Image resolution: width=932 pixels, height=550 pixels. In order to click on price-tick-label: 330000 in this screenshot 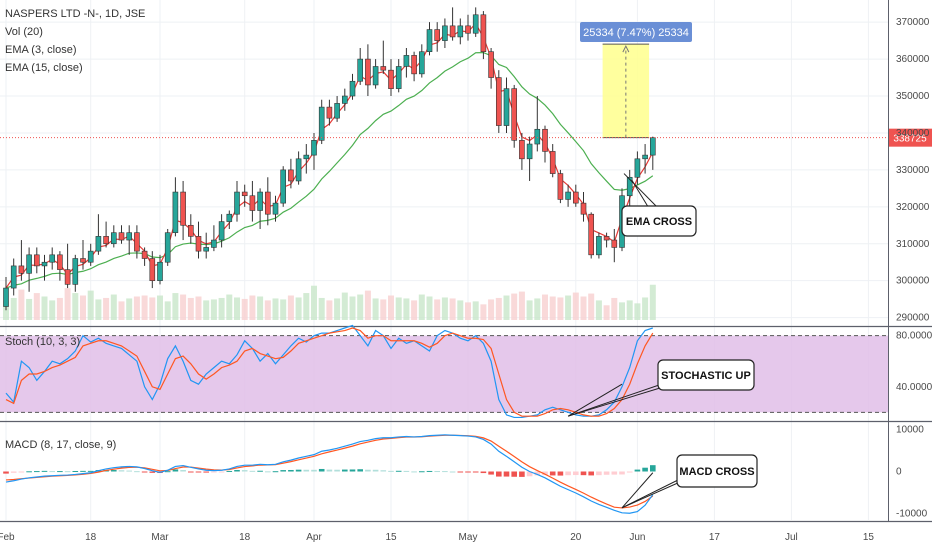, I will do `click(913, 170)`.